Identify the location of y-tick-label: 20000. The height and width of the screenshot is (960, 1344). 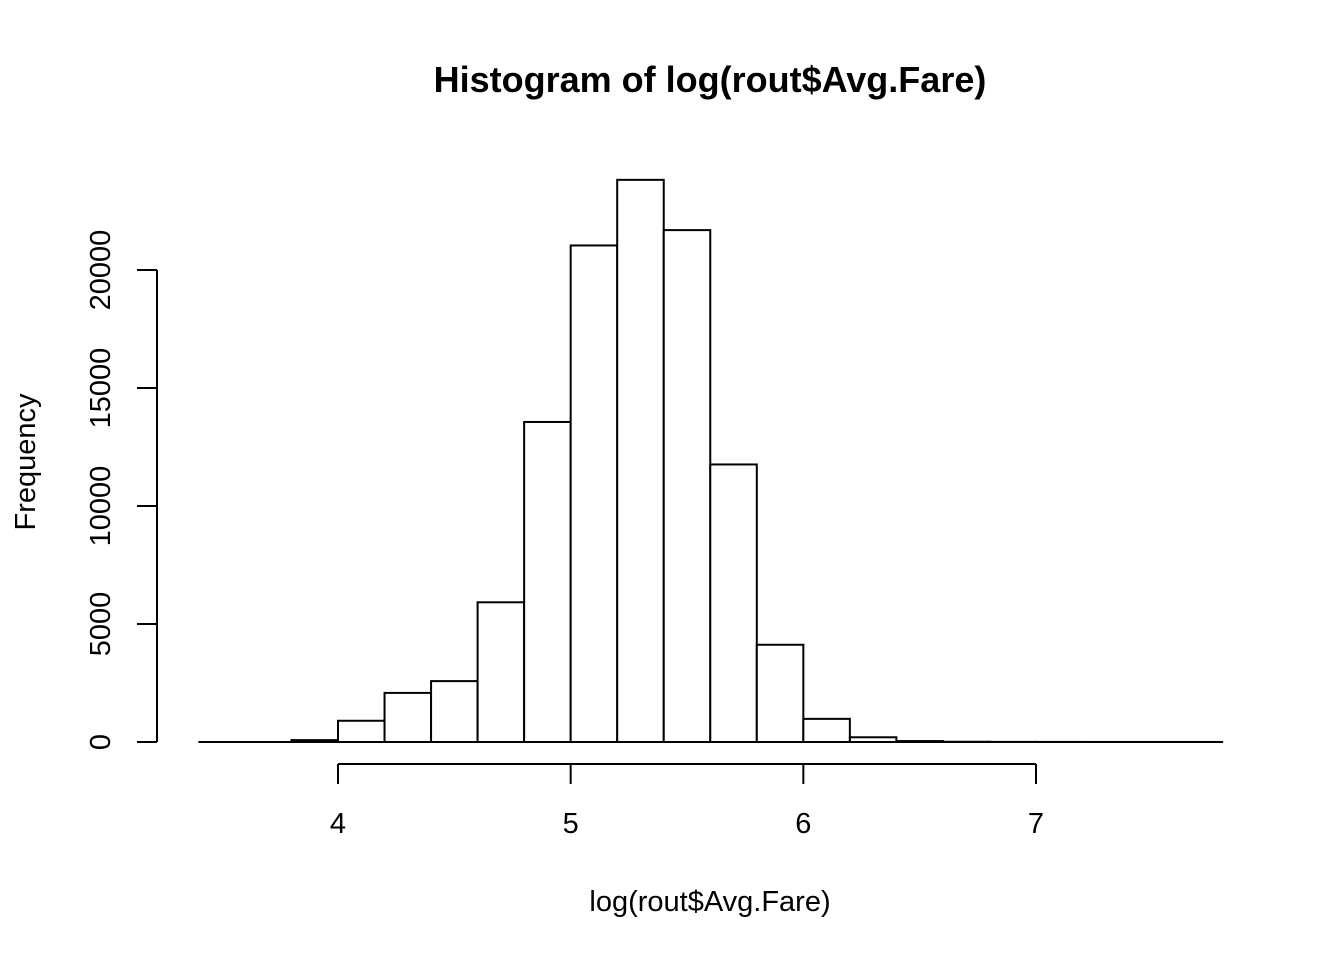
(101, 270).